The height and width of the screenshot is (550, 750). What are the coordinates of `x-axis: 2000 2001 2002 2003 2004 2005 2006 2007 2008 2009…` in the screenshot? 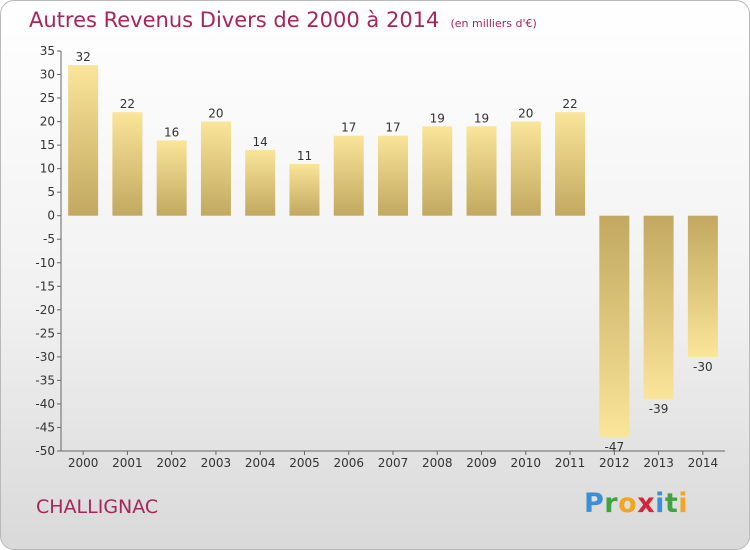 It's located at (393, 460).